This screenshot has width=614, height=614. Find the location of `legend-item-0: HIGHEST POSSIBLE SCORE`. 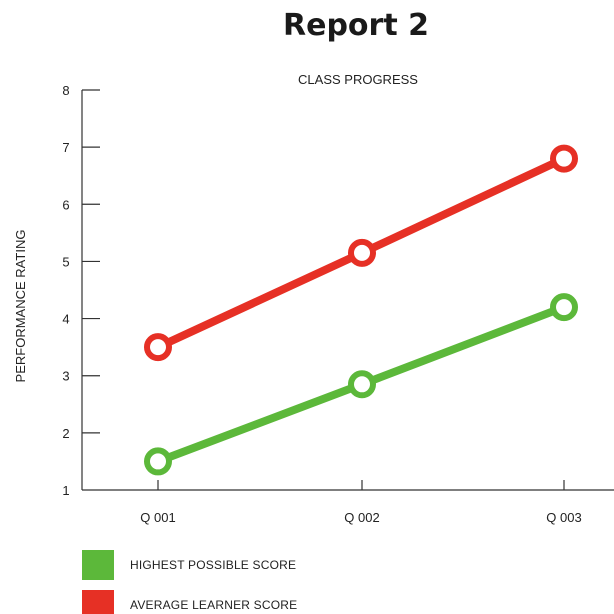

legend-item-0: HIGHEST POSSIBLE SCORE is located at coordinates (189, 565).